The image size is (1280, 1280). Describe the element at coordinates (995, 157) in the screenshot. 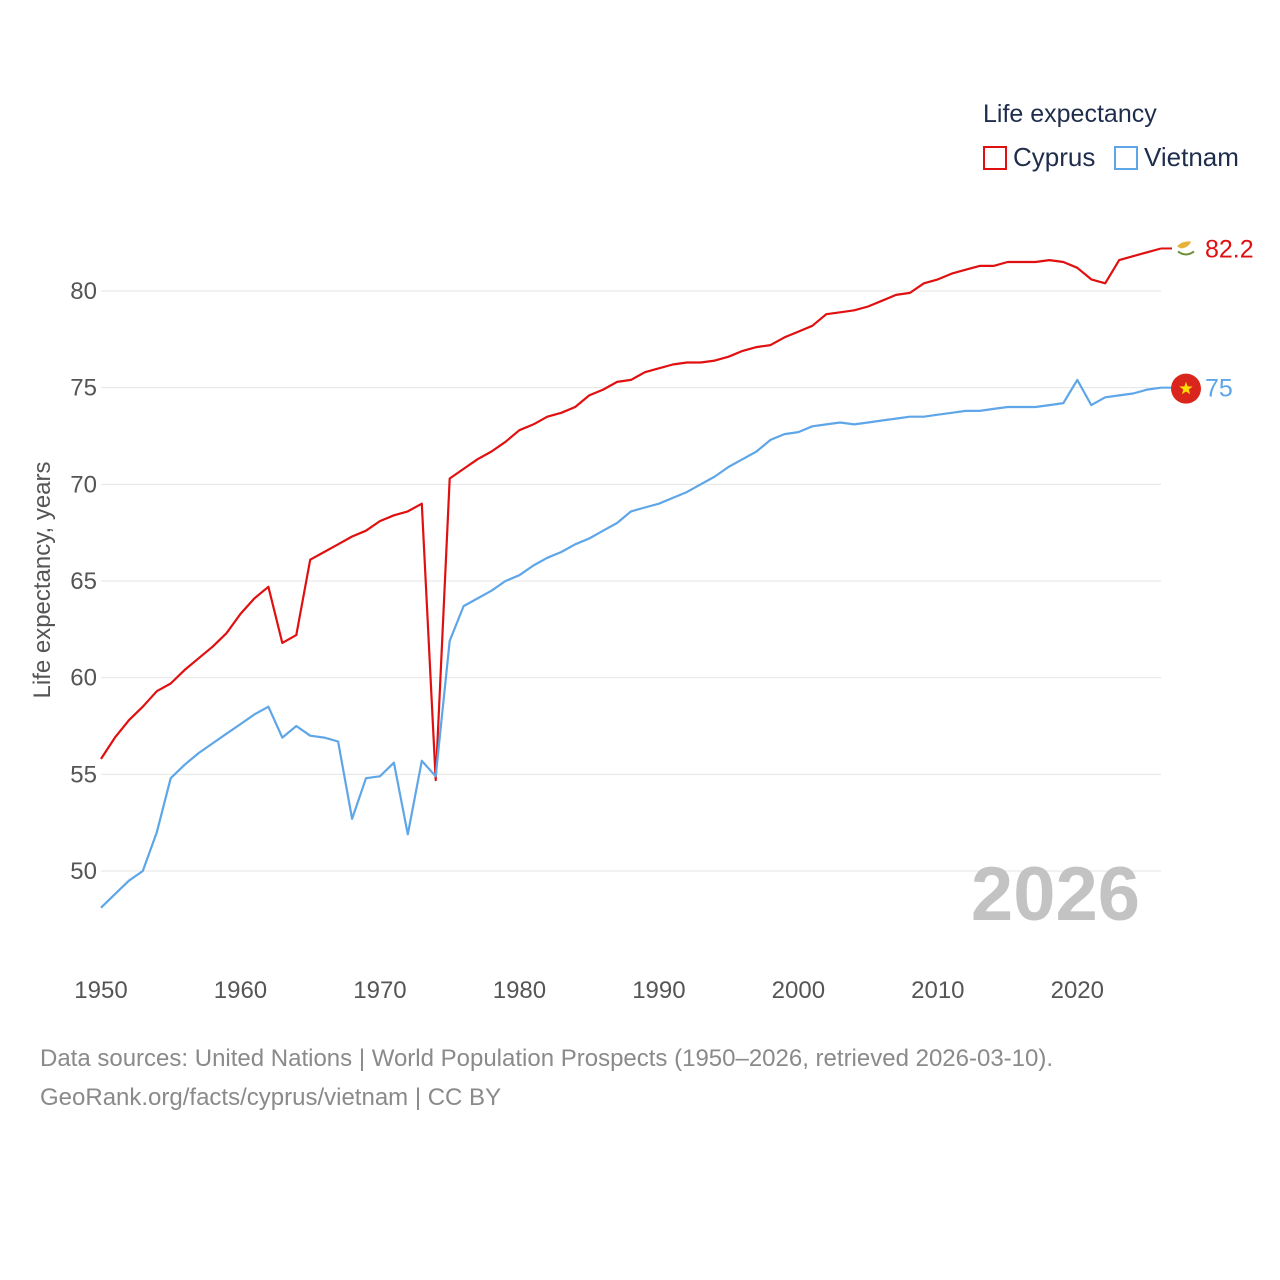

I see `legend-swatch-cyprus` at that location.